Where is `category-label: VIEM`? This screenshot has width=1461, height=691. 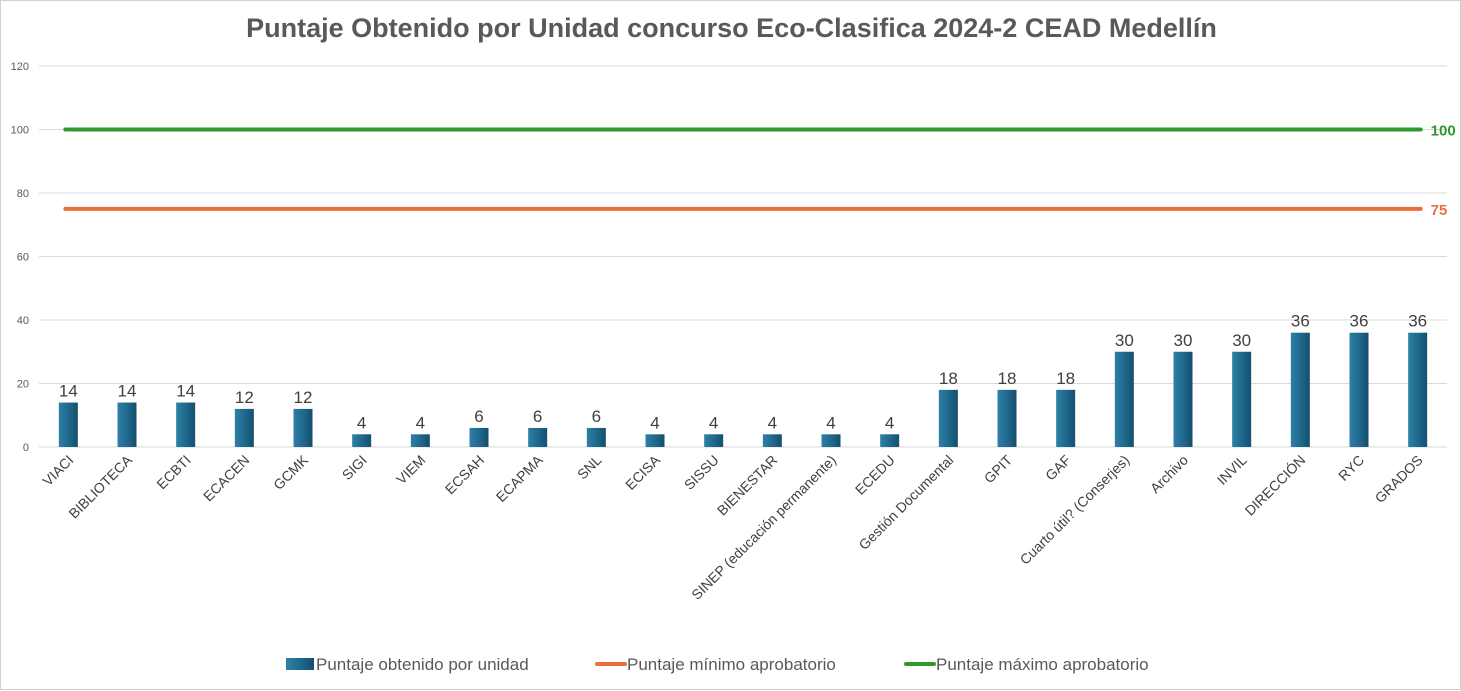 category-label: VIEM is located at coordinates (411, 470).